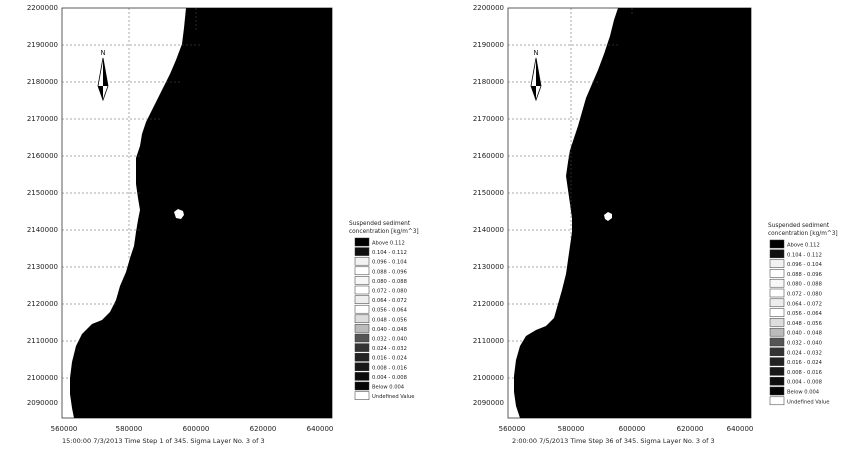 Image resolution: width=846 pixels, height=460 pixels. What do you see at coordinates (389, 378) in the screenshot?
I see `legend-entry-label: 0.004 - 0.008` at bounding box center [389, 378].